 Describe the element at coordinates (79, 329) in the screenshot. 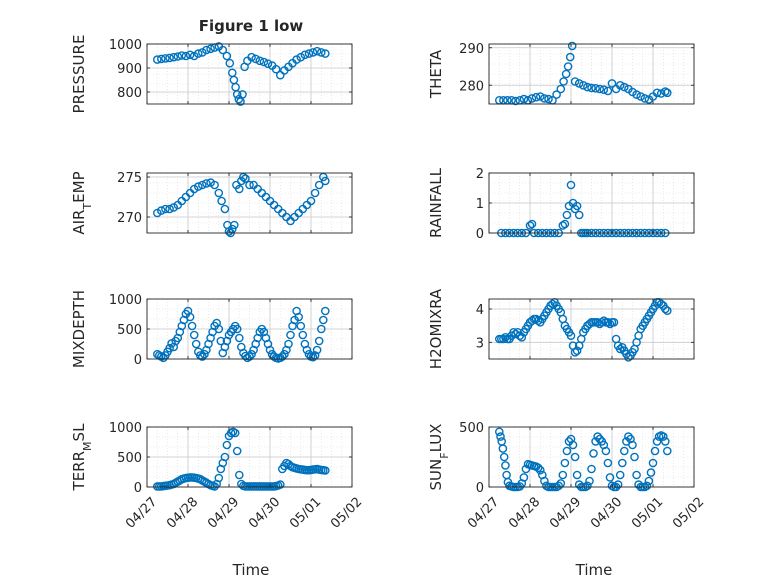

I see `y-axis-label: MIXDEPTH` at that location.